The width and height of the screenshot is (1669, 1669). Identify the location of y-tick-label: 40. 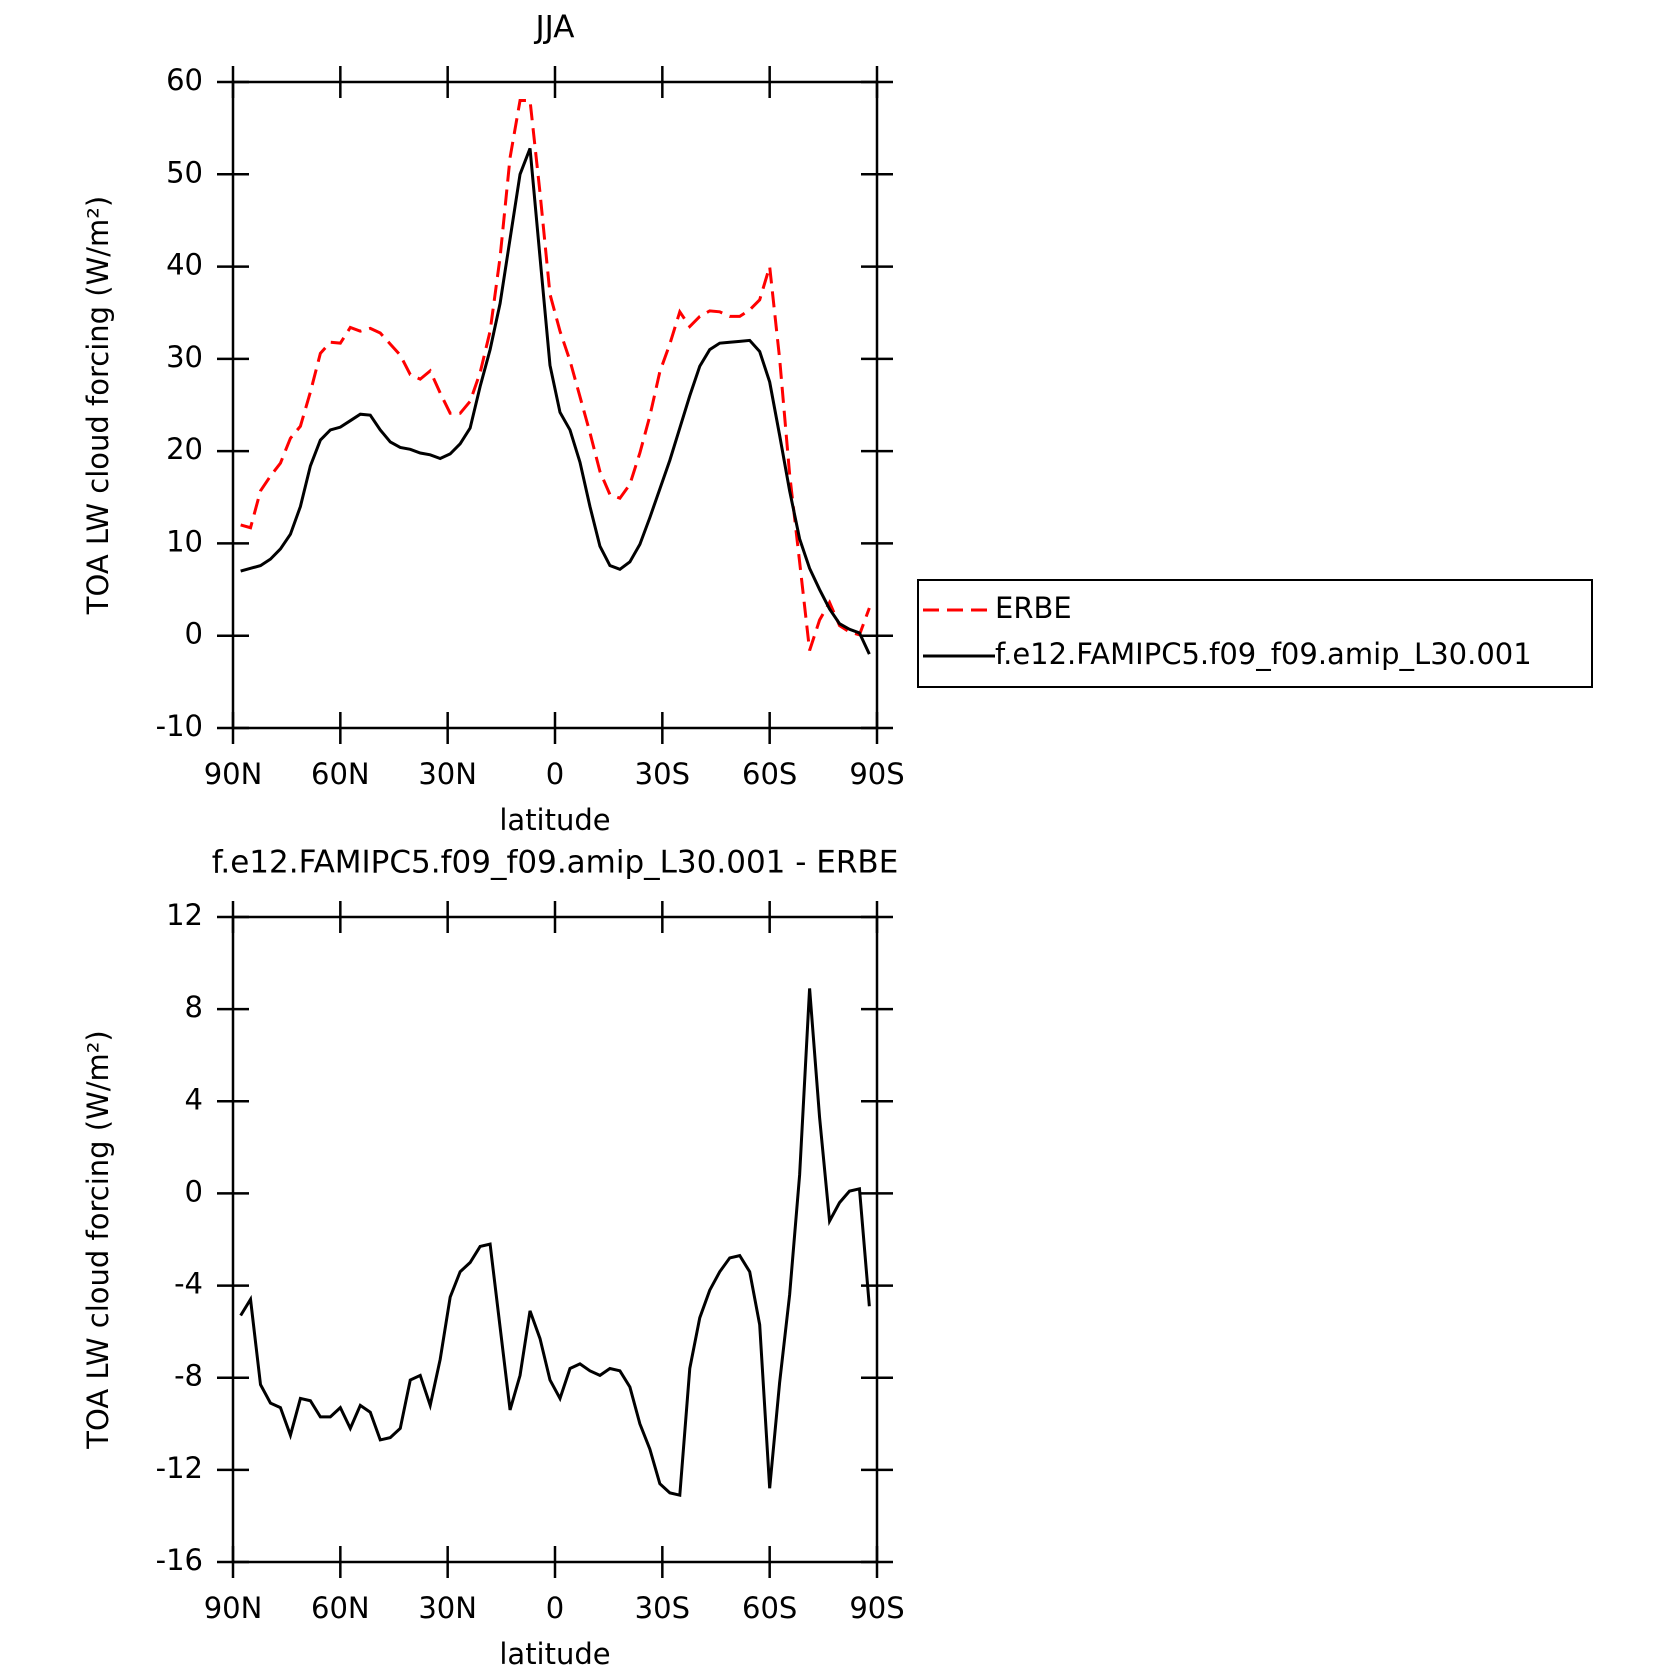
(184, 265).